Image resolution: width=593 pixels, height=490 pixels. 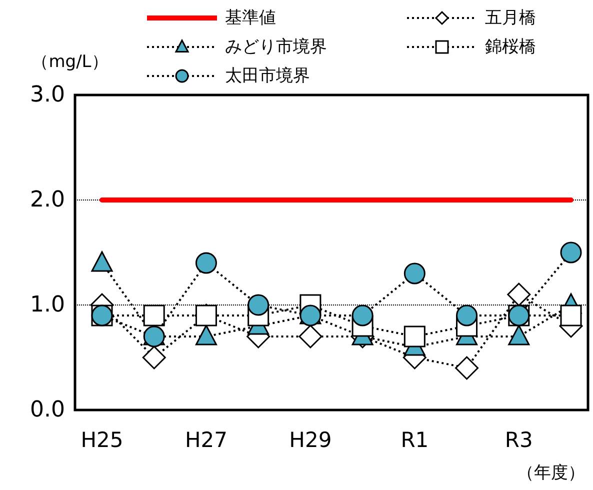 I want to click on y-tick-label: 1.0, so click(x=47, y=305).